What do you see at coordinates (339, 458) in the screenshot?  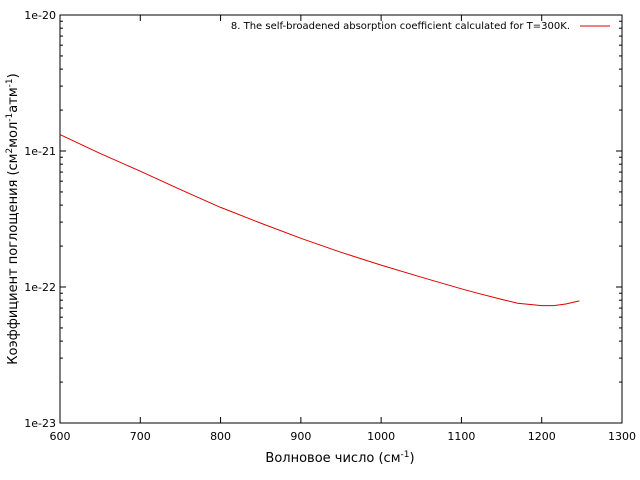 I see `x-axis-label: Волновое число (см-1)` at bounding box center [339, 458].